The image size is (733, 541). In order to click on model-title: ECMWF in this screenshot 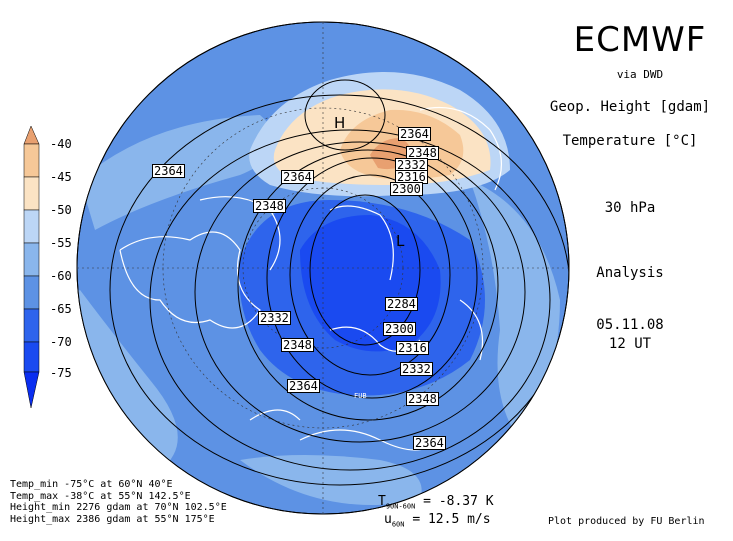, I will do `click(640, 40)`.